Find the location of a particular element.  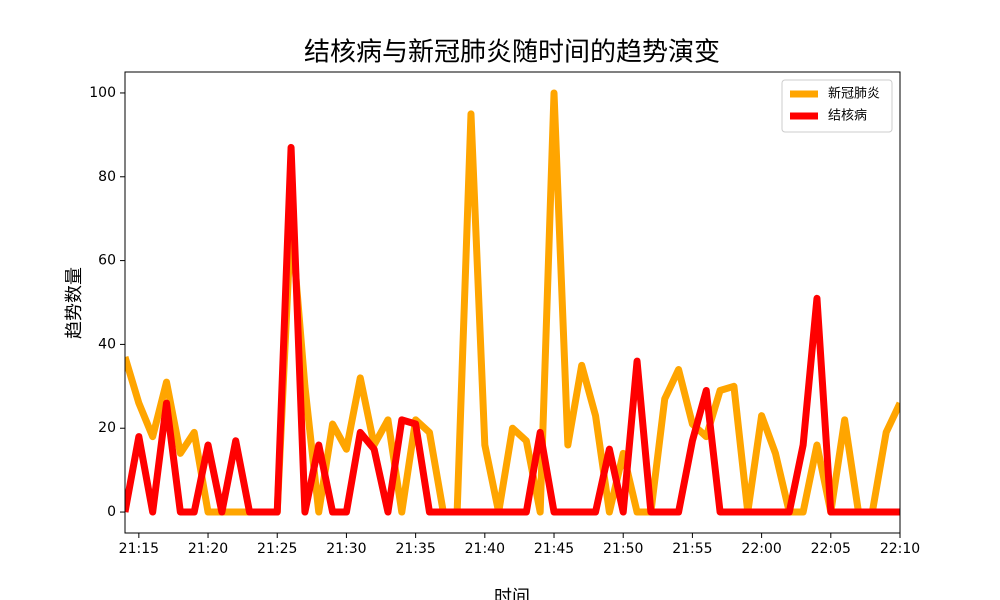

y-axis-label: 趋势数量 is located at coordinates (74, 303).